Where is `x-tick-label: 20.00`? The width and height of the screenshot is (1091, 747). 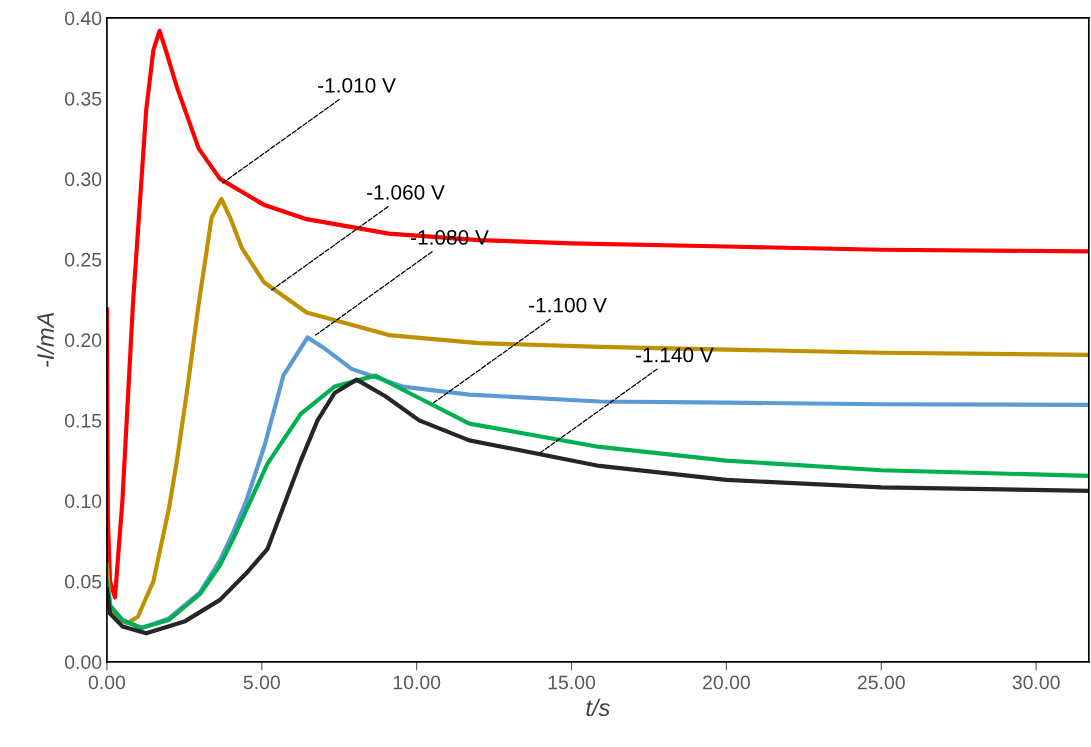
x-tick-label: 20.00 is located at coordinates (726, 682).